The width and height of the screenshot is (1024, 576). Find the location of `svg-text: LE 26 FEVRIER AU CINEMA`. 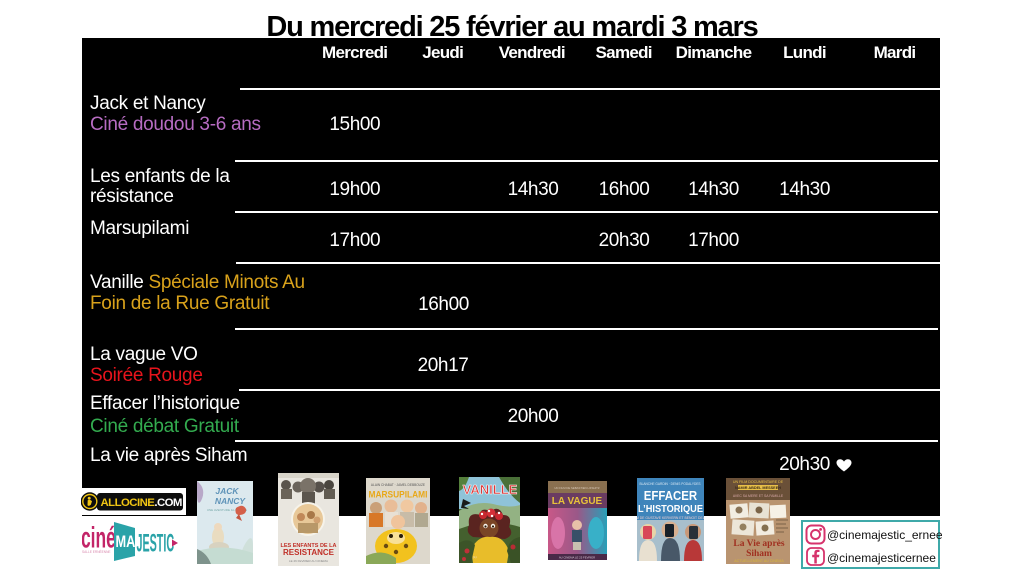

svg-text: LE 26 FEVRIER AU CINEMA is located at coordinates (308, 561).